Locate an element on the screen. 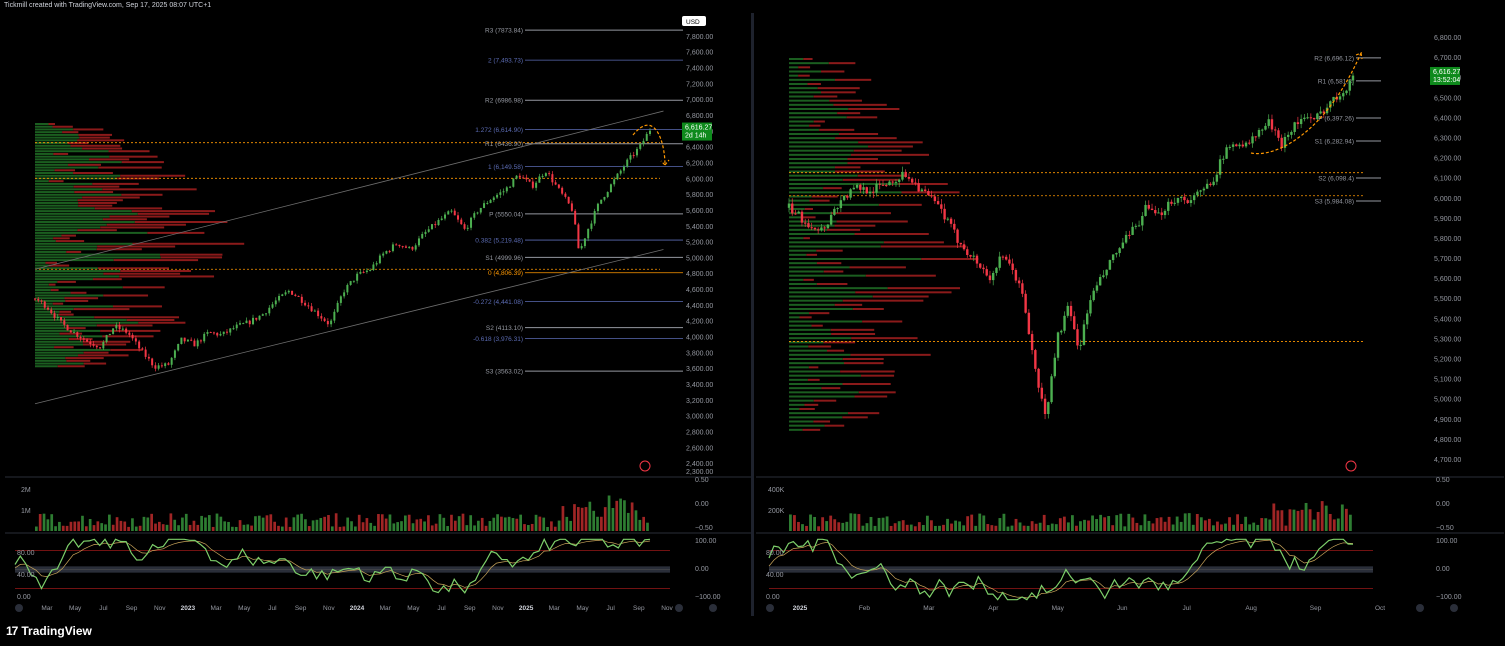 This screenshot has height=646, width=1505. price-tick-label: 7,000.00 is located at coordinates (699, 100).